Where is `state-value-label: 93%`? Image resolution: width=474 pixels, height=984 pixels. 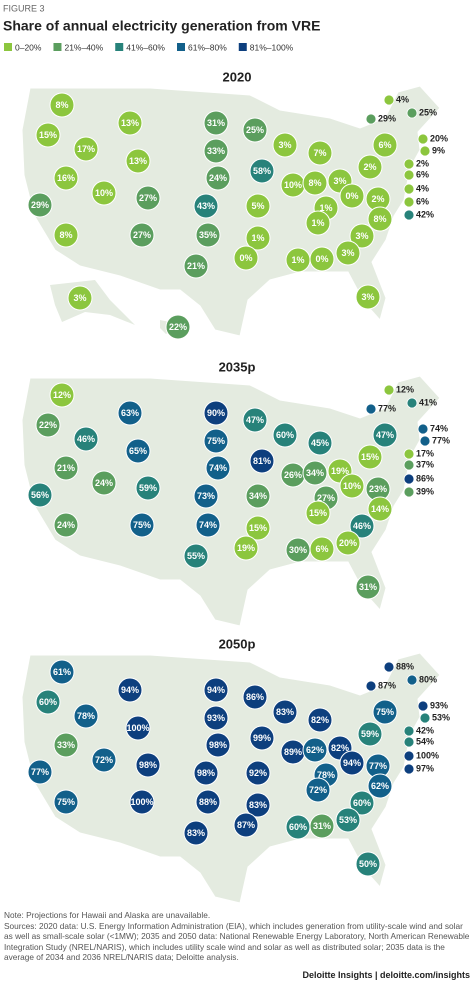
state-value-label: 93% is located at coordinates (439, 705).